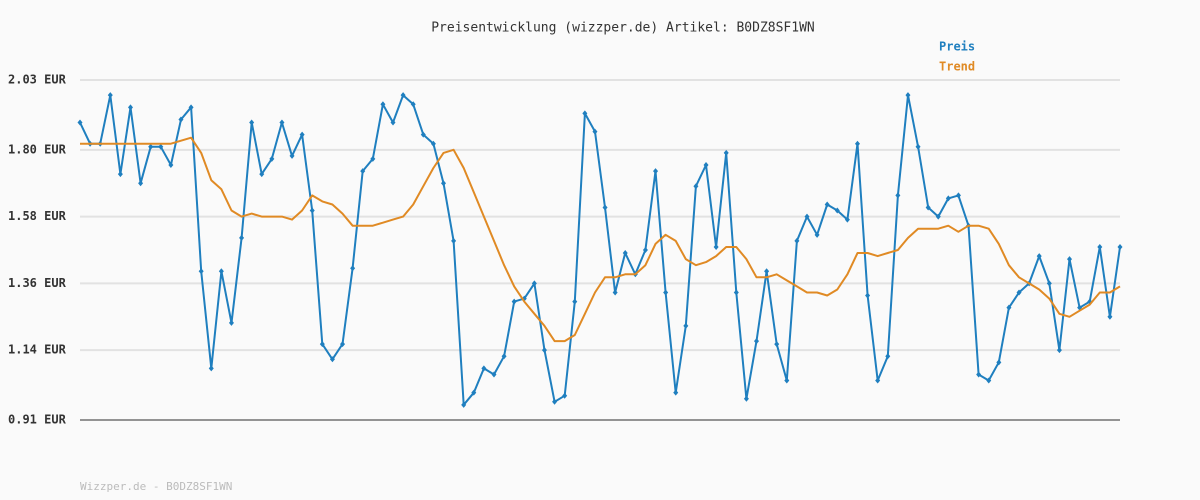 The height and width of the screenshot is (500, 1200). I want to click on legend-label: Preis, so click(957, 47).